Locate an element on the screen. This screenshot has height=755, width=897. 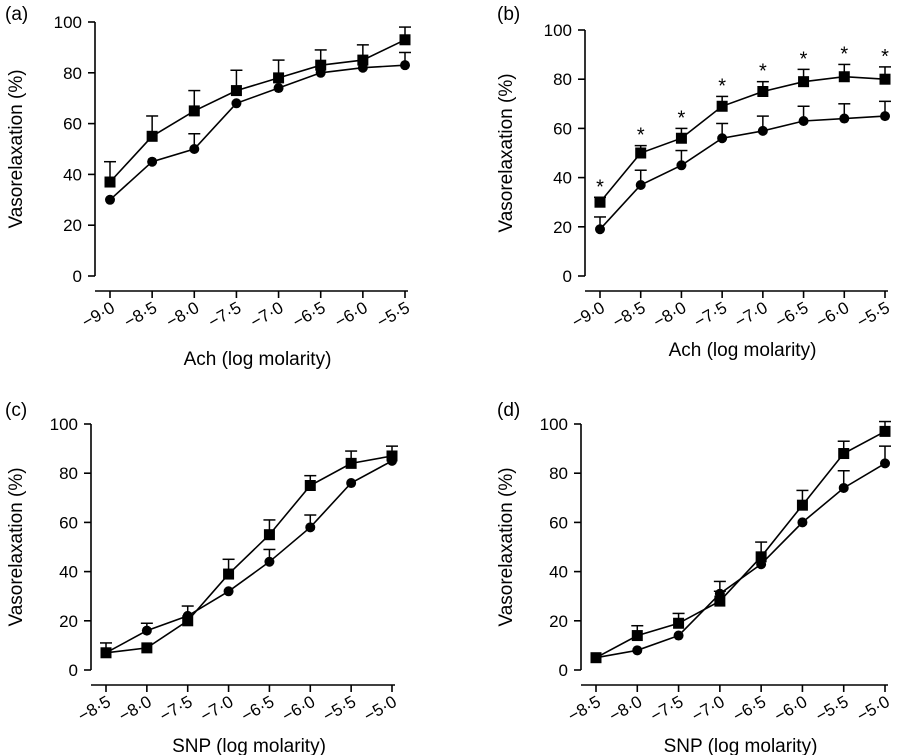
panel-label: (c) is located at coordinates (16, 410).